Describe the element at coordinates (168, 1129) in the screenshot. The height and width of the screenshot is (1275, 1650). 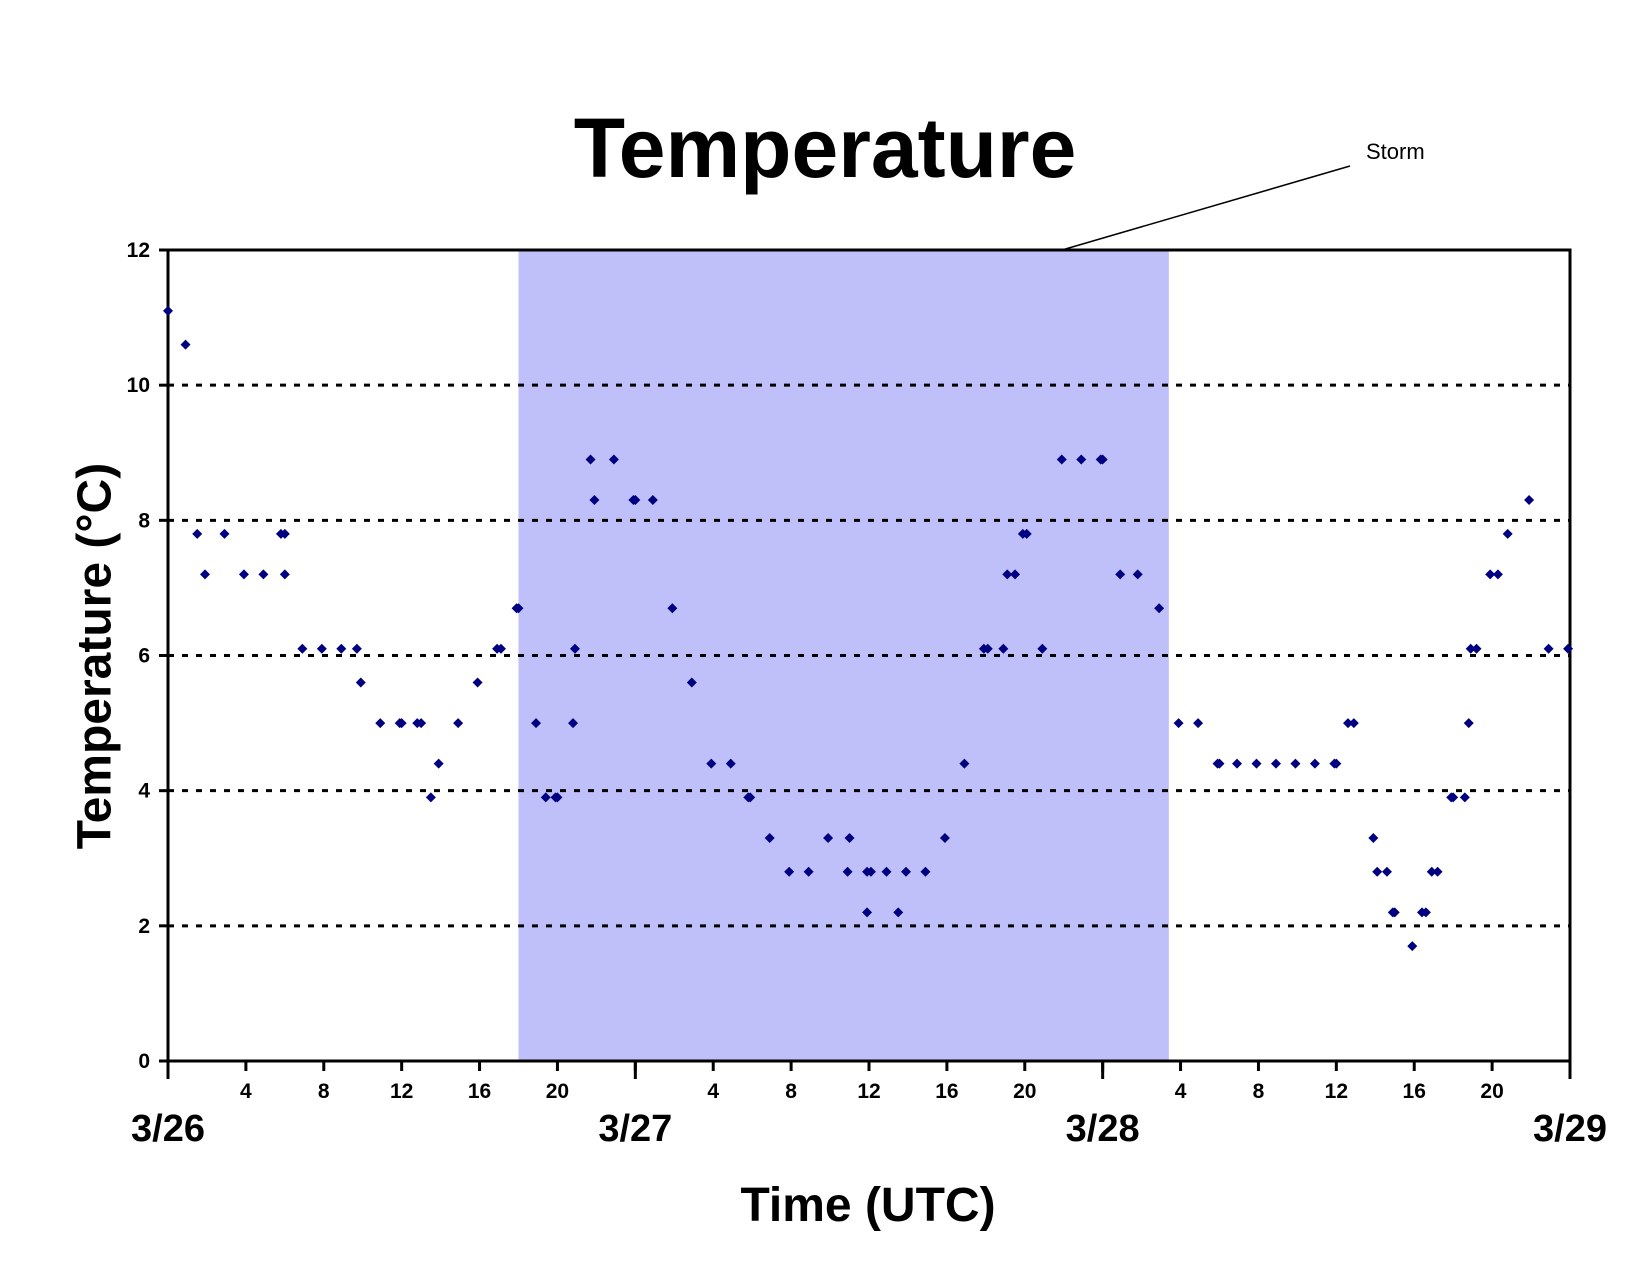
I see `x-day-label: 3/26` at that location.